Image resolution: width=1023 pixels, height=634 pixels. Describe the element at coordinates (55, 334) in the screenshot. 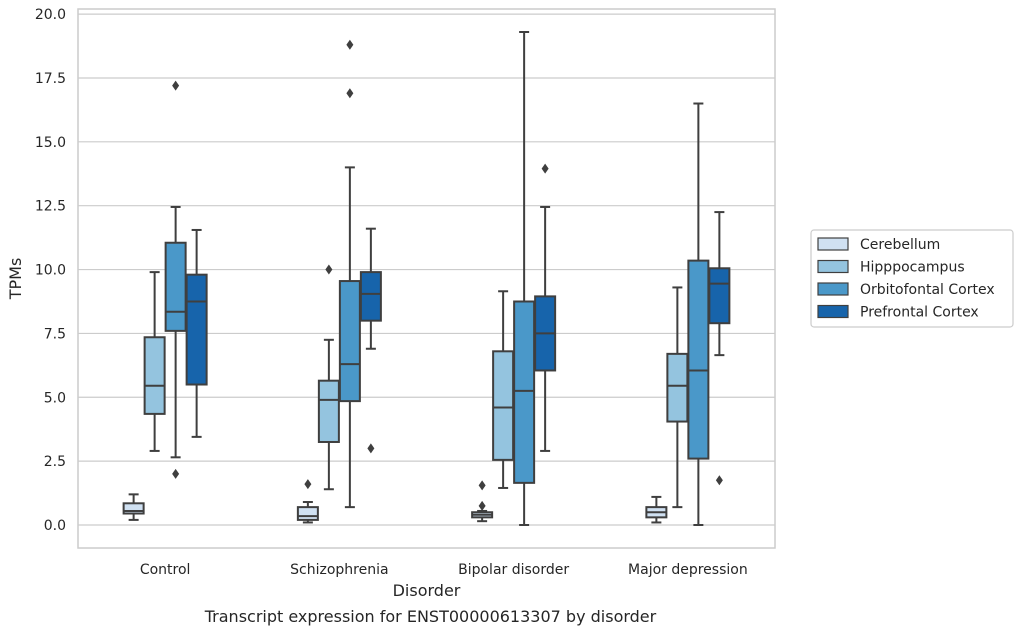

I see `y-tick-label: 7.5` at that location.